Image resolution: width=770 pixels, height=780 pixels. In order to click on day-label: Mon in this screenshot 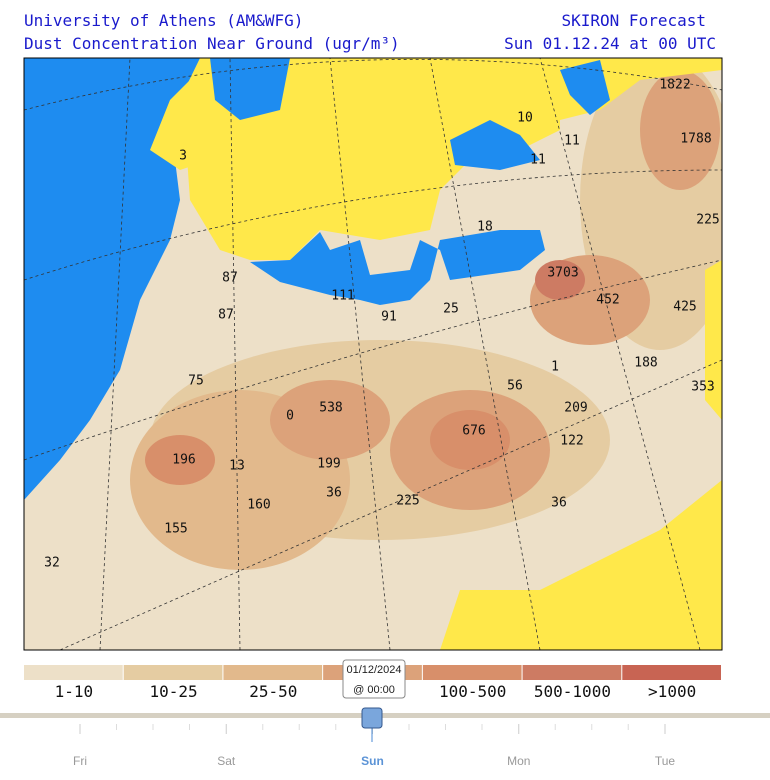, I will do `click(518, 761)`.